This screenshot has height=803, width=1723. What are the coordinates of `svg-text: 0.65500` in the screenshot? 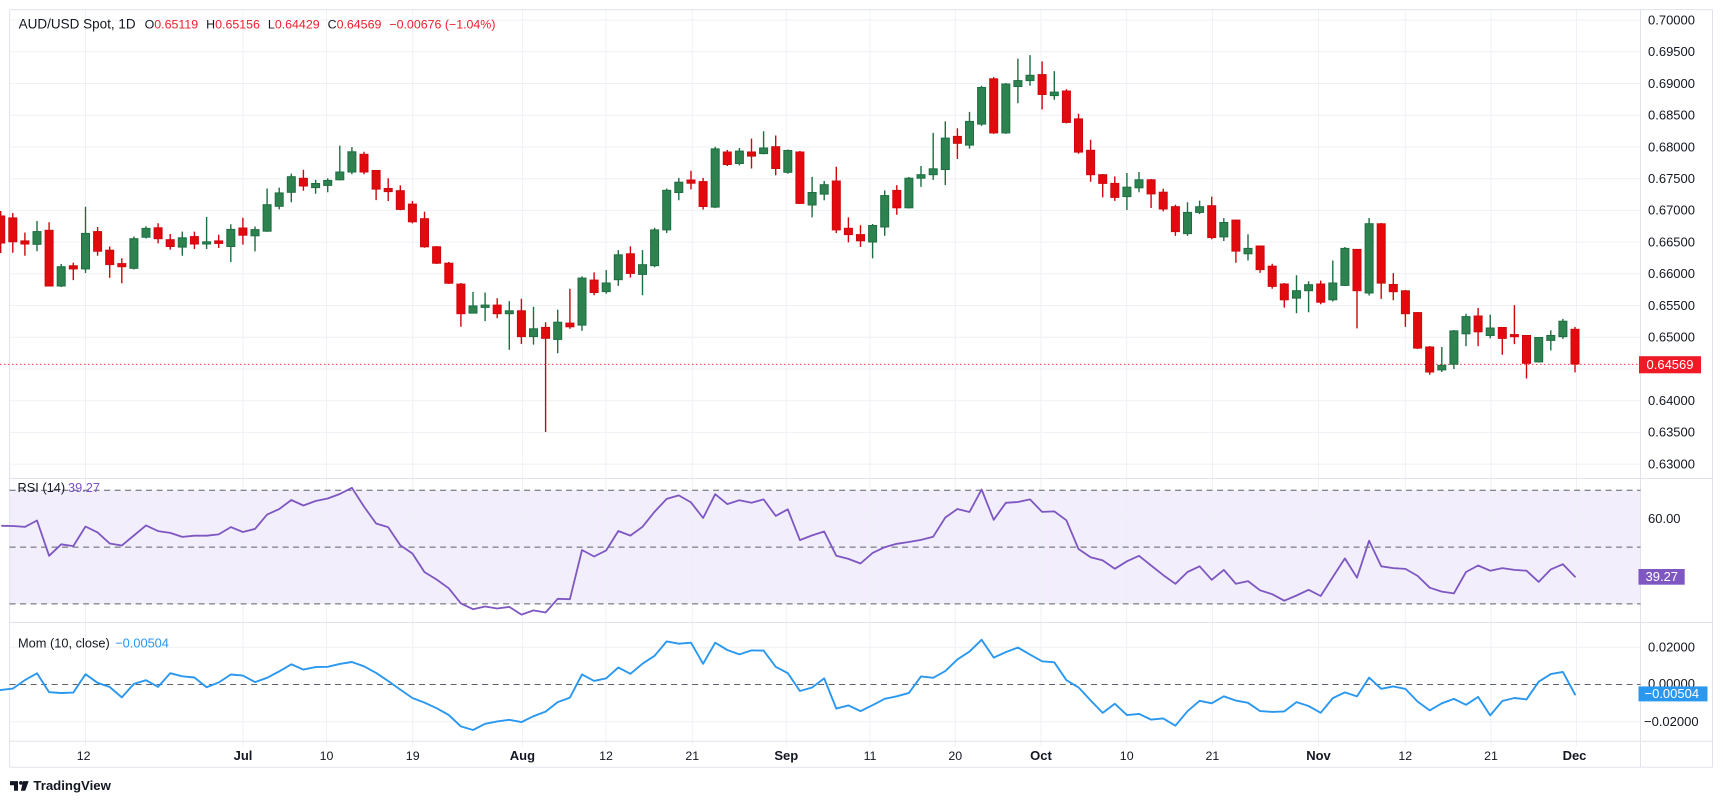 It's located at (1671, 305).